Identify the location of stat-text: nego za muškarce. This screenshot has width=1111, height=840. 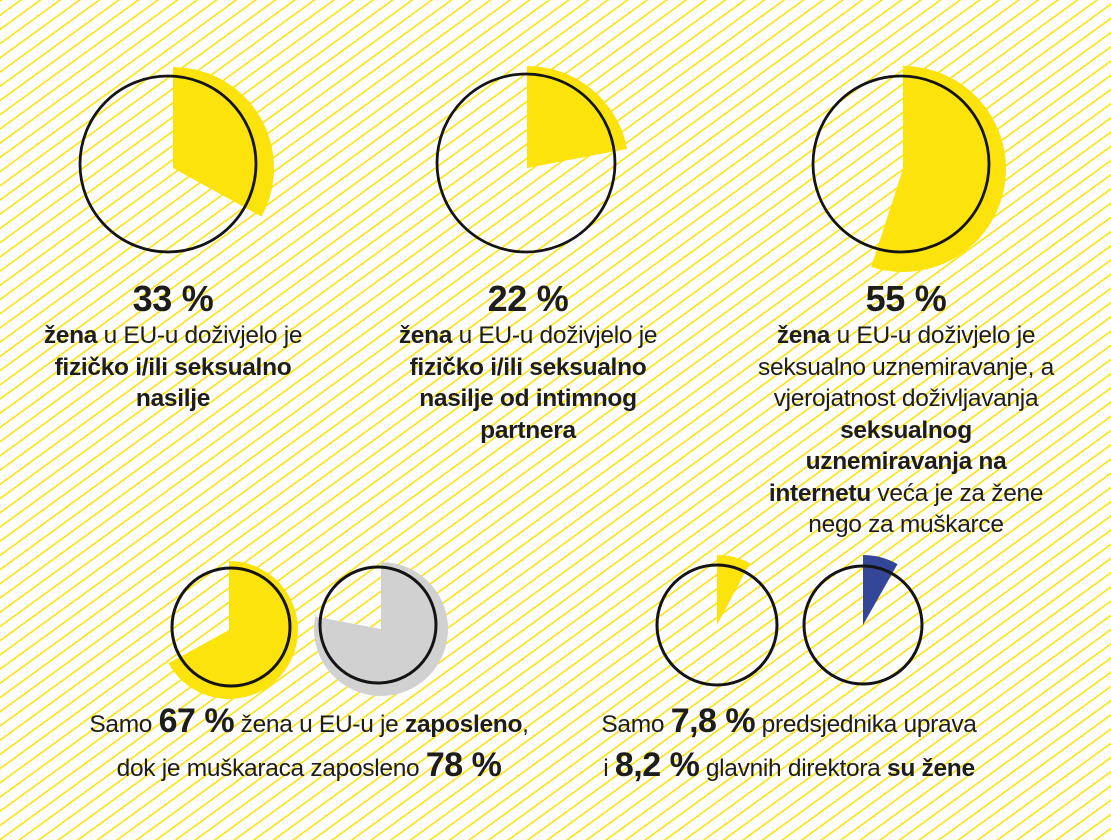
(906, 524).